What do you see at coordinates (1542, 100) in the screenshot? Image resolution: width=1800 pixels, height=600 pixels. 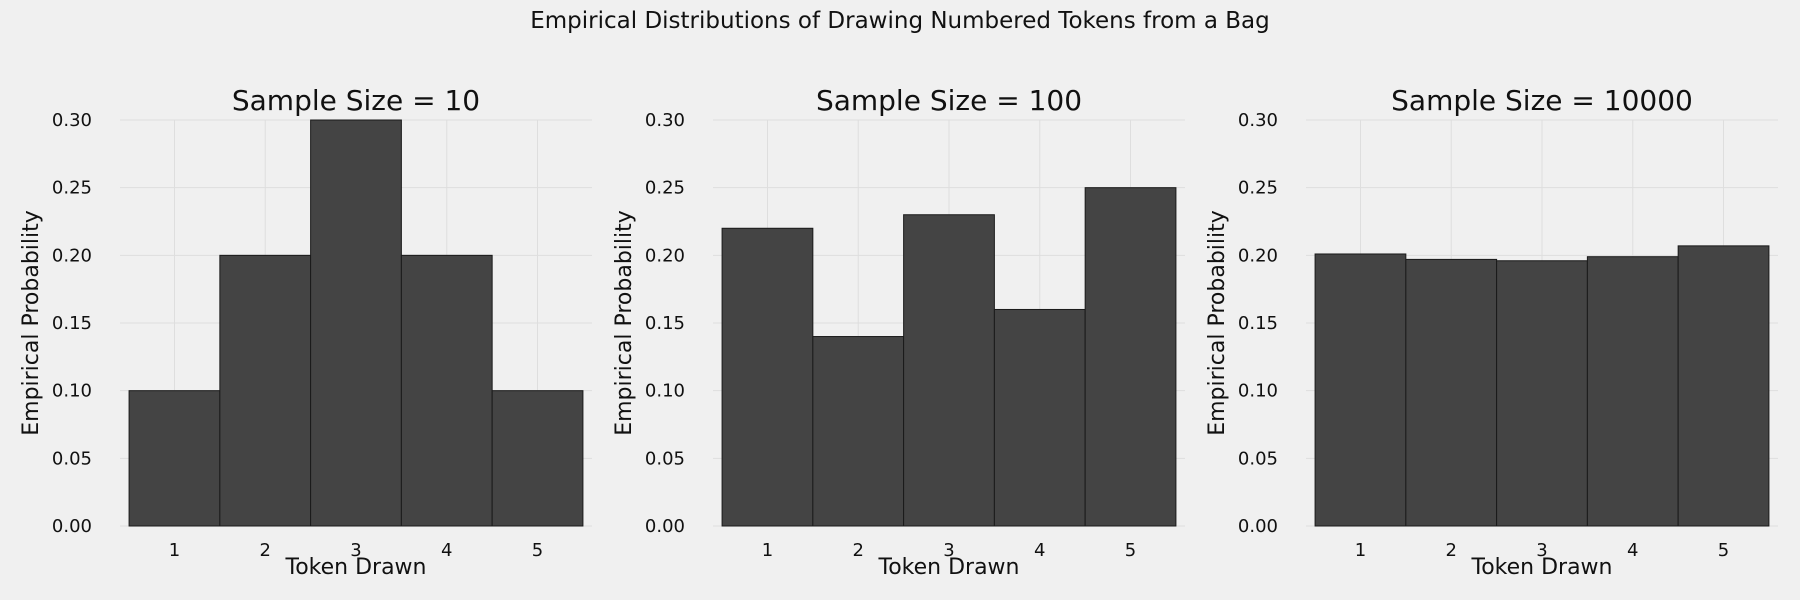 I see `panel-title: Sample Size = 10000` at bounding box center [1542, 100].